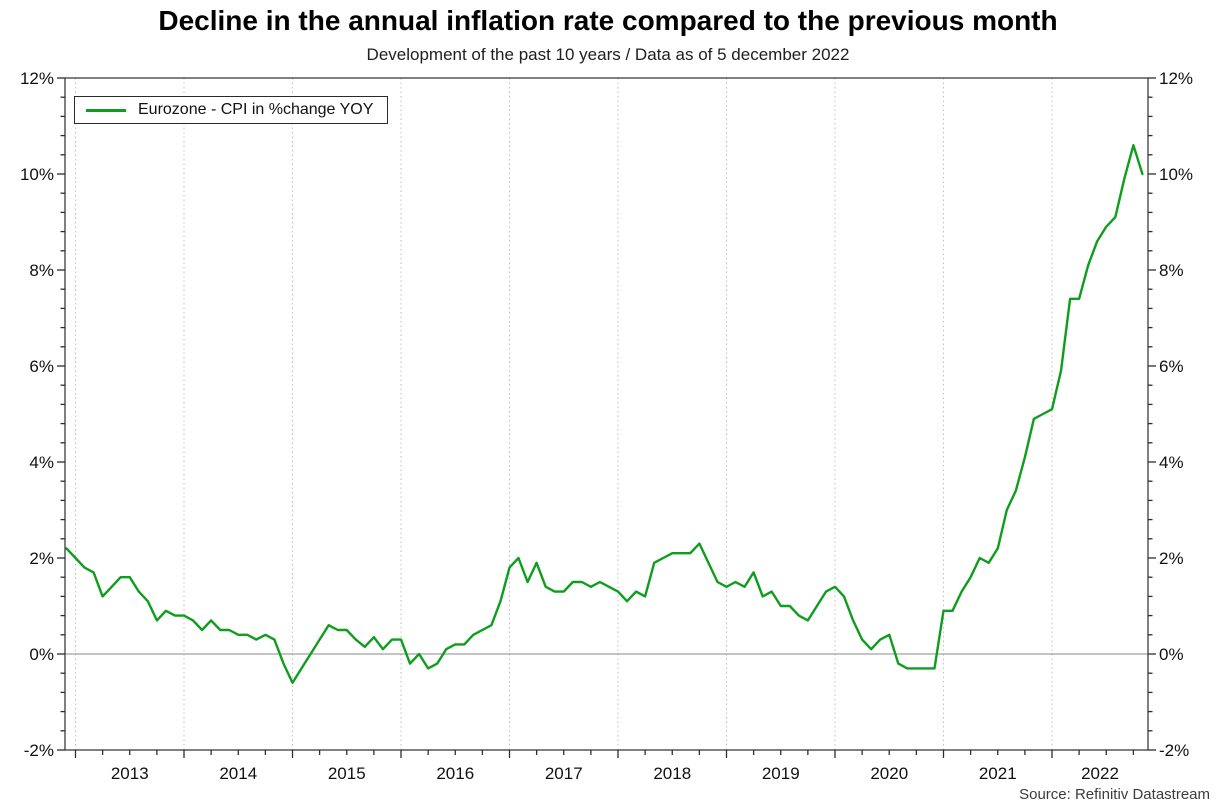  Describe the element at coordinates (998, 773) in the screenshot. I see `x-axis-label: 2021` at that location.